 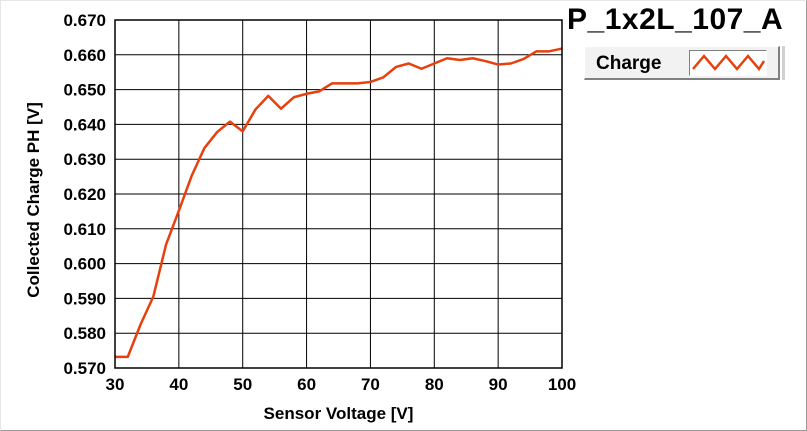 I want to click on x-tick-label: 30, so click(x=115, y=384).